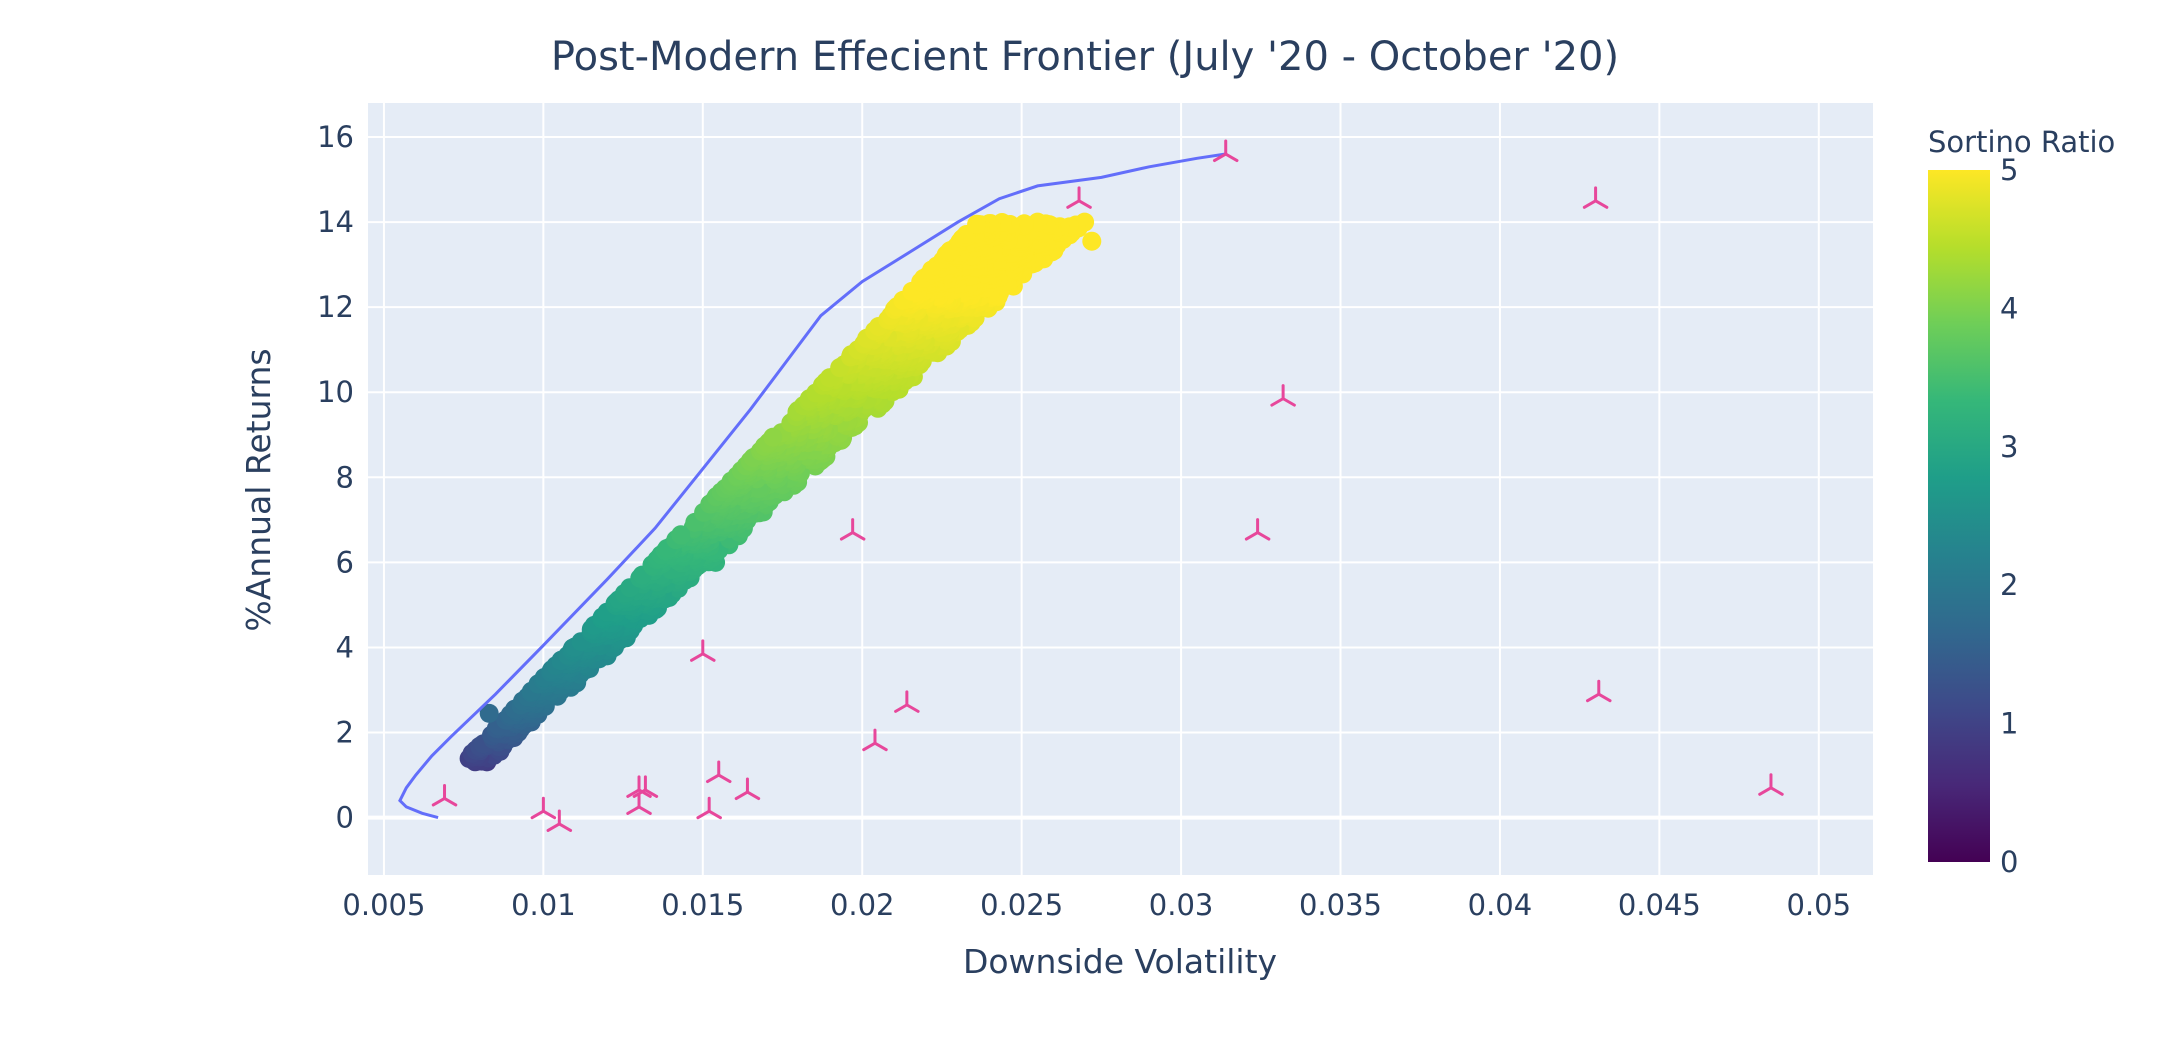  What do you see at coordinates (1120, 961) in the screenshot?
I see `x-axis-label: Downside Volatility` at bounding box center [1120, 961].